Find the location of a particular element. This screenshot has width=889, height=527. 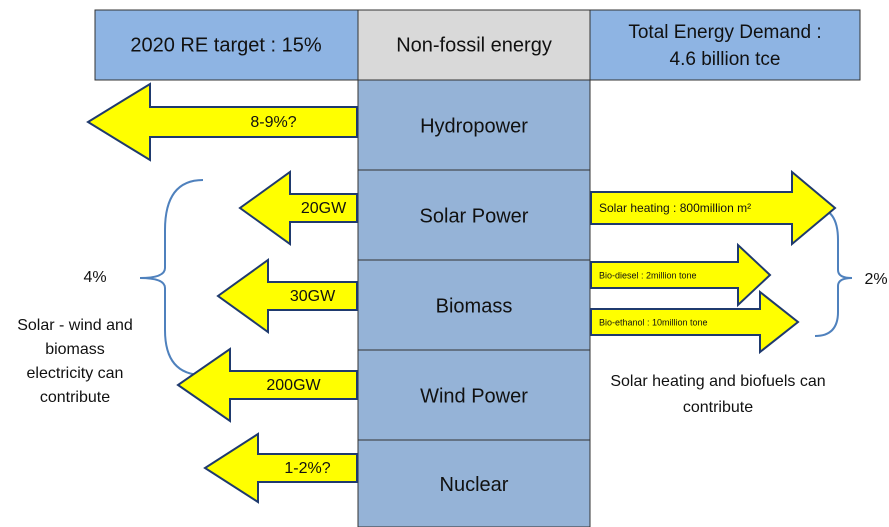

header-middle: Non-fossil energy is located at coordinates (474, 45).